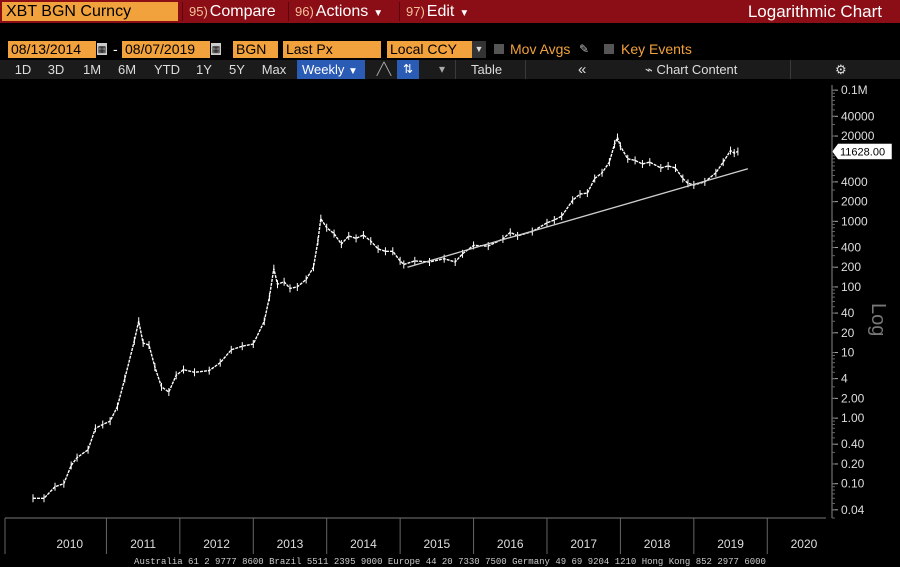  I want to click on y-tick-label: 0.10, so click(853, 484).